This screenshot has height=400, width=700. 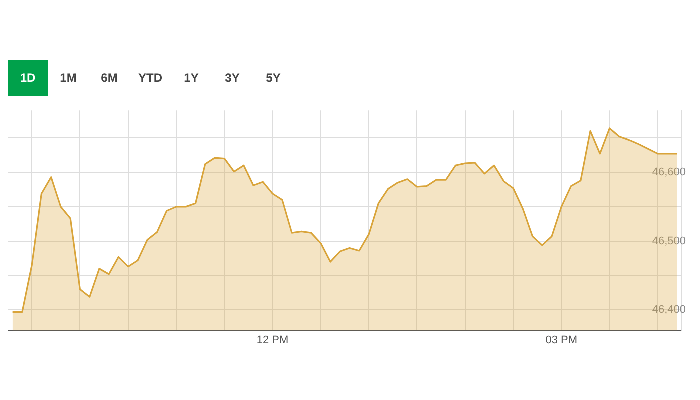 I want to click on y-tick-label: 46,600, so click(x=669, y=172).